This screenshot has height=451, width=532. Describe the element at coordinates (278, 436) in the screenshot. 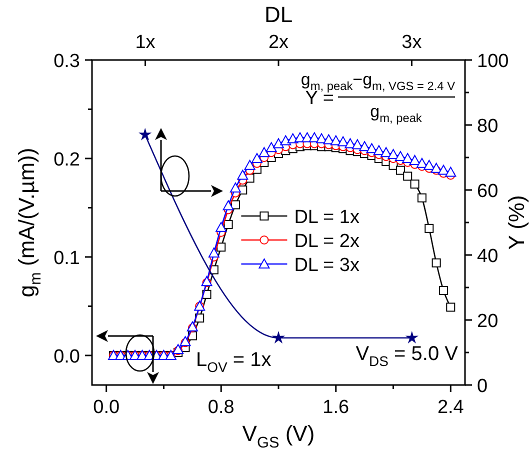

I see `x-axis-title: V$_{GS}$ (V)` at that location.